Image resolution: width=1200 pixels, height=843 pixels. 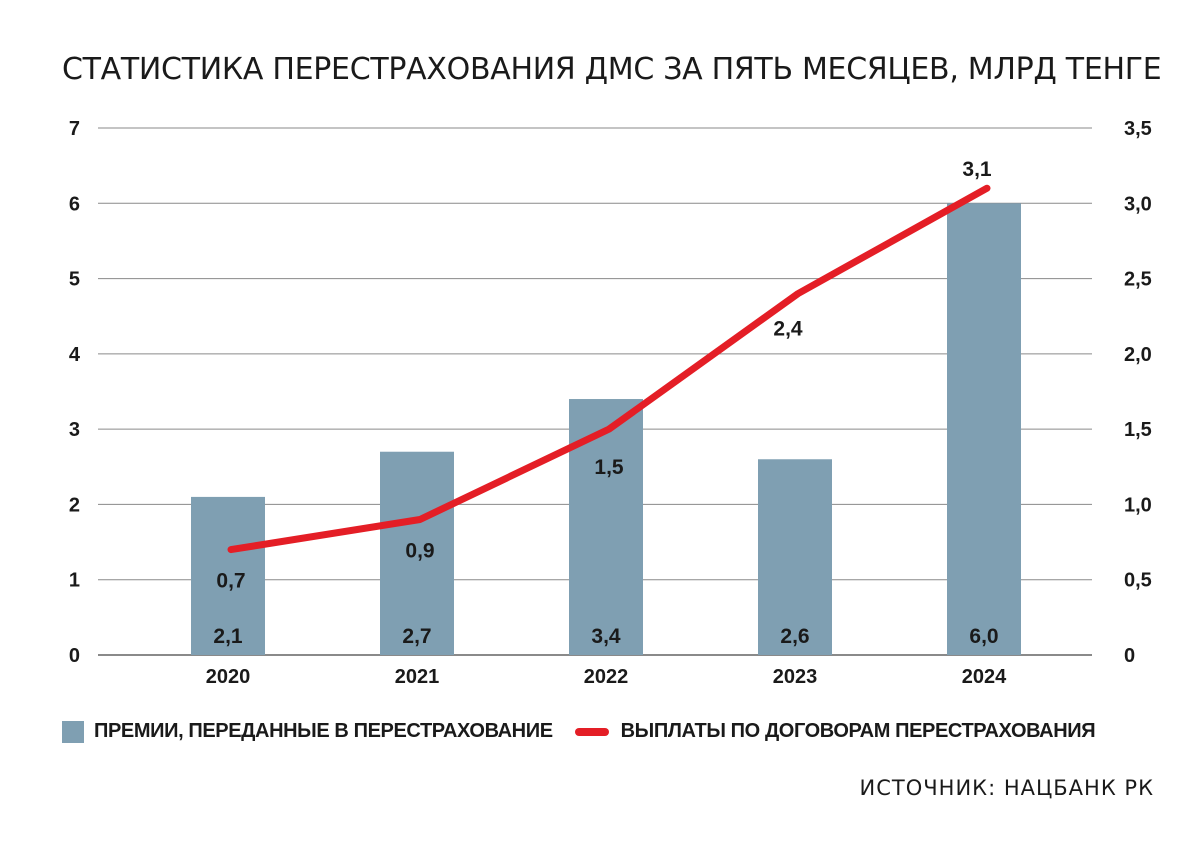 I want to click on x-tick-label: 2024, so click(x=984, y=677).